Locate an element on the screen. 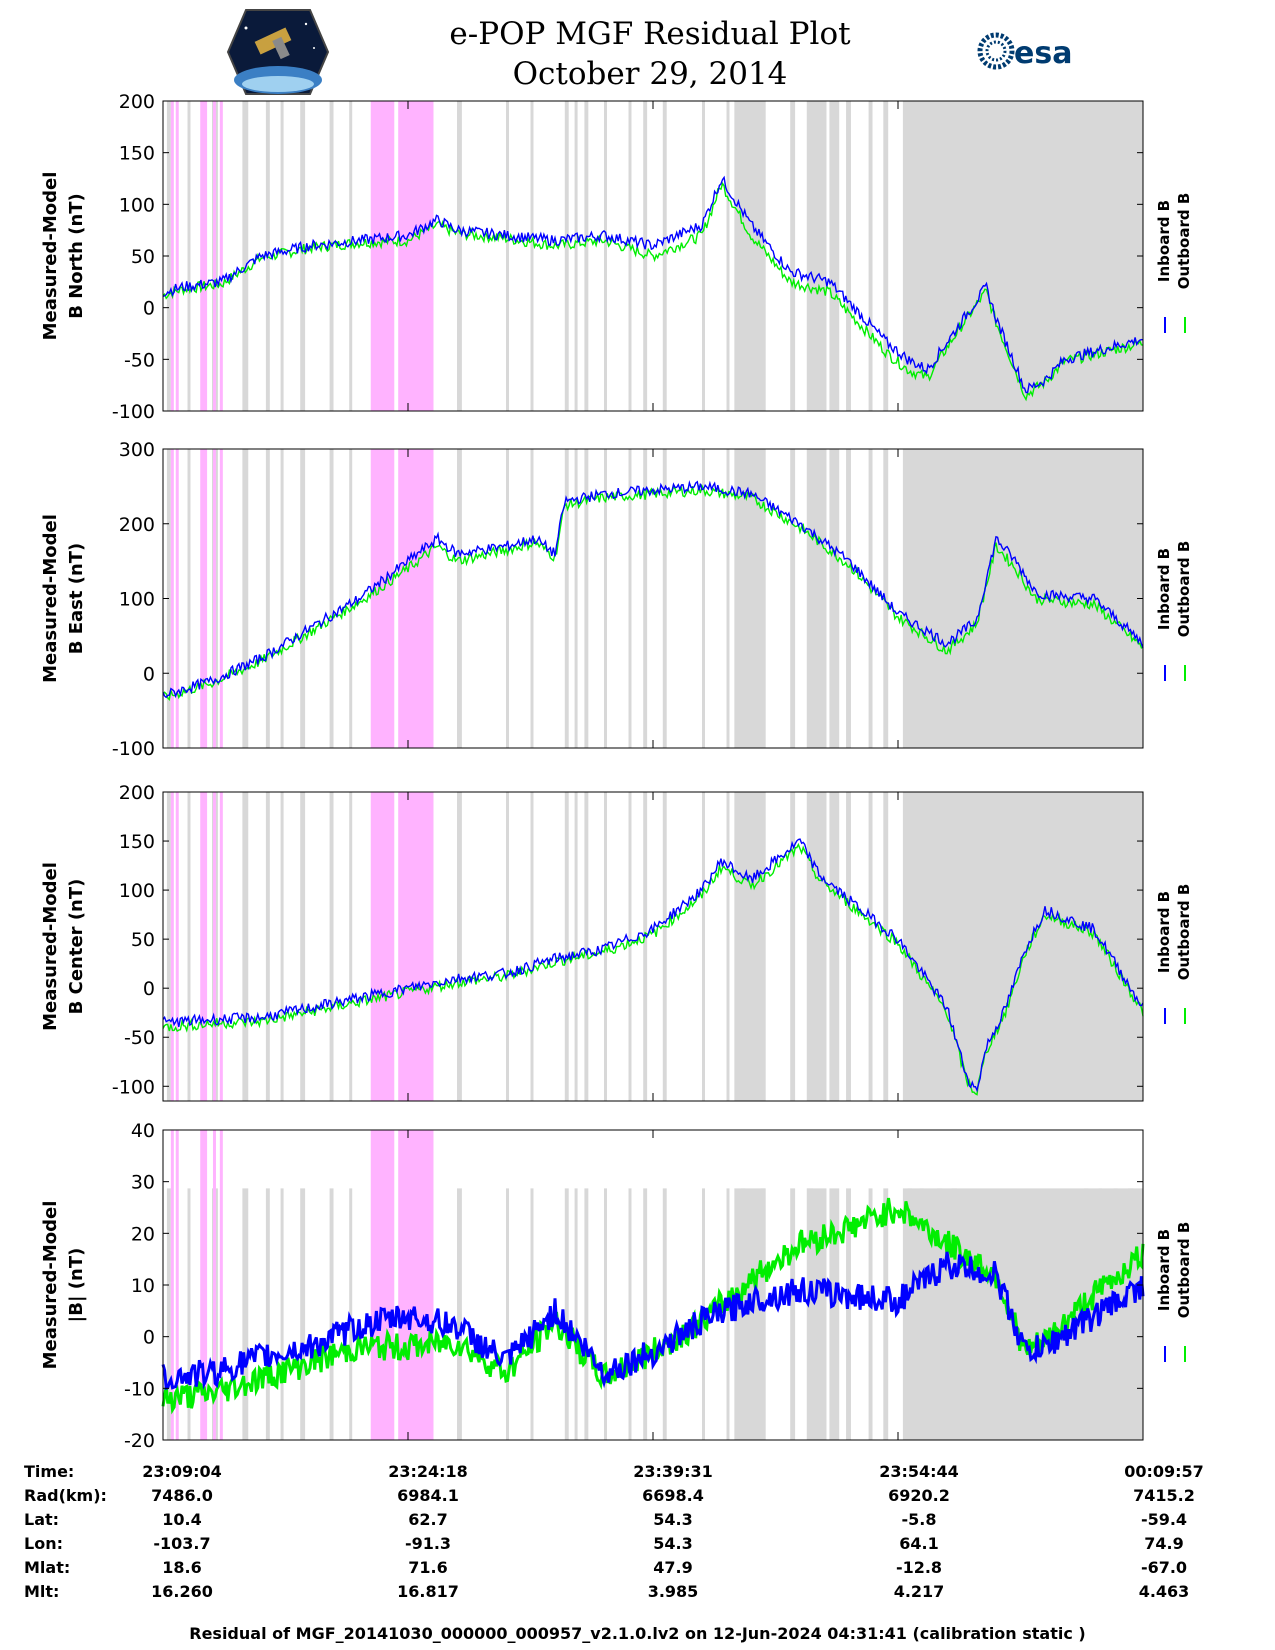 Image resolution: width=1275 pixels, height=1650 pixels. ephemeris-row-label: Lat: is located at coordinates (42, 1519).